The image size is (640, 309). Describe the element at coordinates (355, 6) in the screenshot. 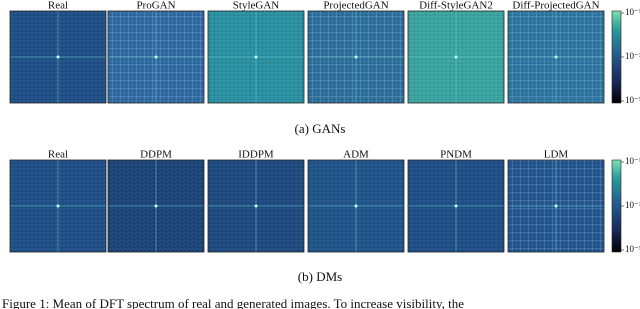

I see `panel-title: ProjectedGAN` at that location.